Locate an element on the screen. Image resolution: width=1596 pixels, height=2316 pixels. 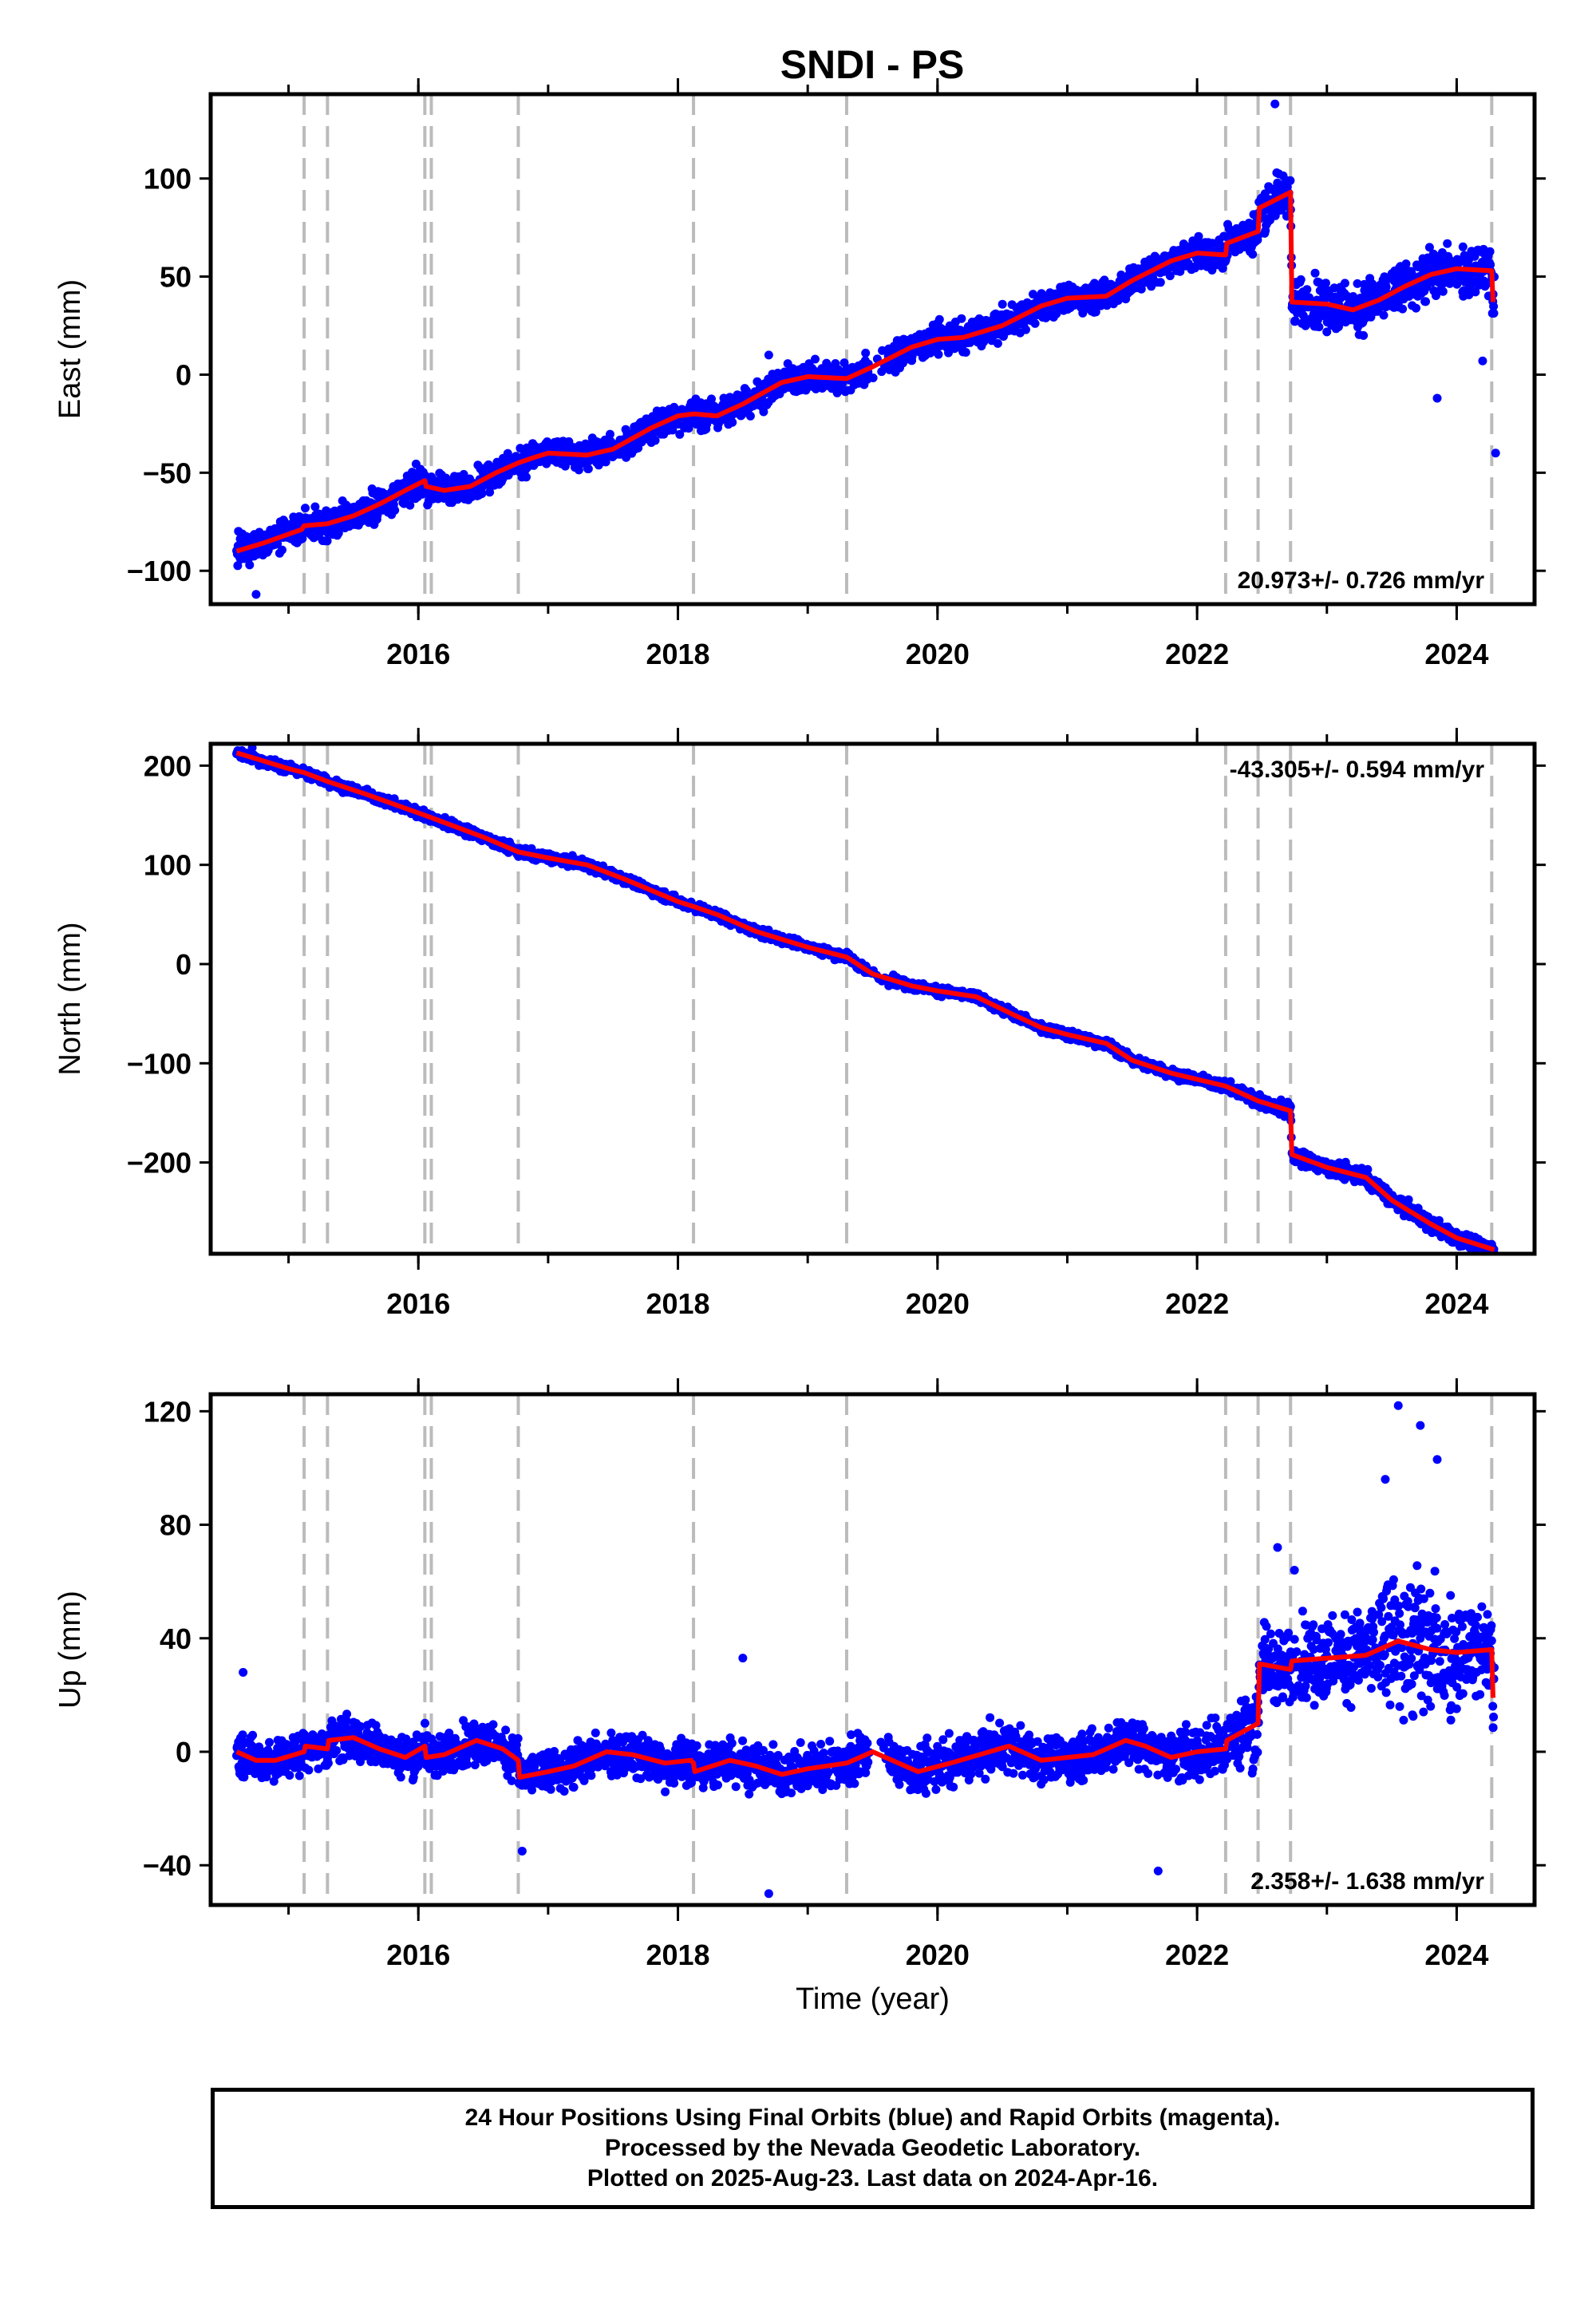
rate-label-east: 20.973+/- 0.726 mm/yr is located at coordinates (1361, 580).